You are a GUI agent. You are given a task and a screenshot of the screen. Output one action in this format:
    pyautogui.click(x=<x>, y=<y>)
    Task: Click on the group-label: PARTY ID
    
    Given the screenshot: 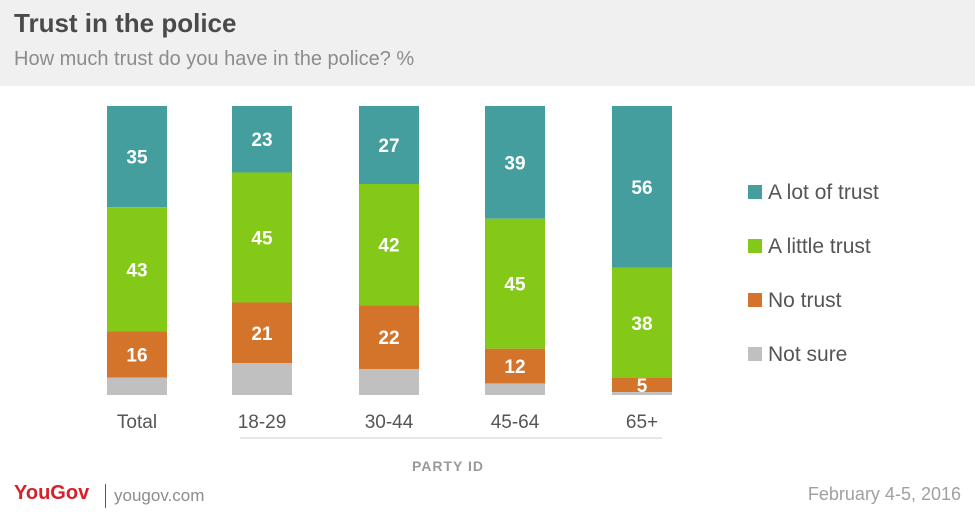 What is the action you would take?
    pyautogui.click(x=448, y=466)
    